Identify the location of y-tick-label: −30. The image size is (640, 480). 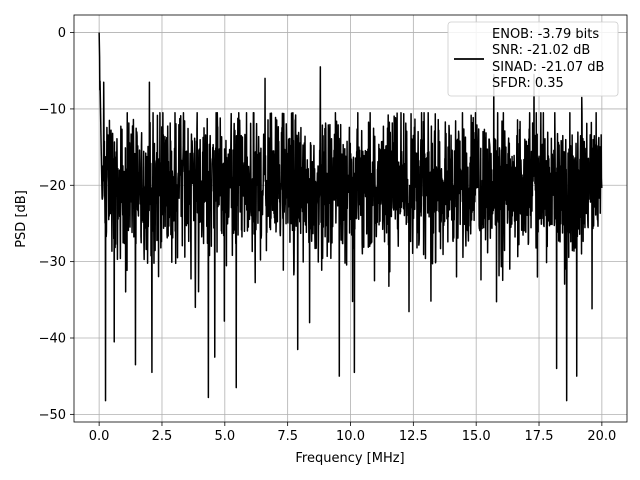
(52, 262).